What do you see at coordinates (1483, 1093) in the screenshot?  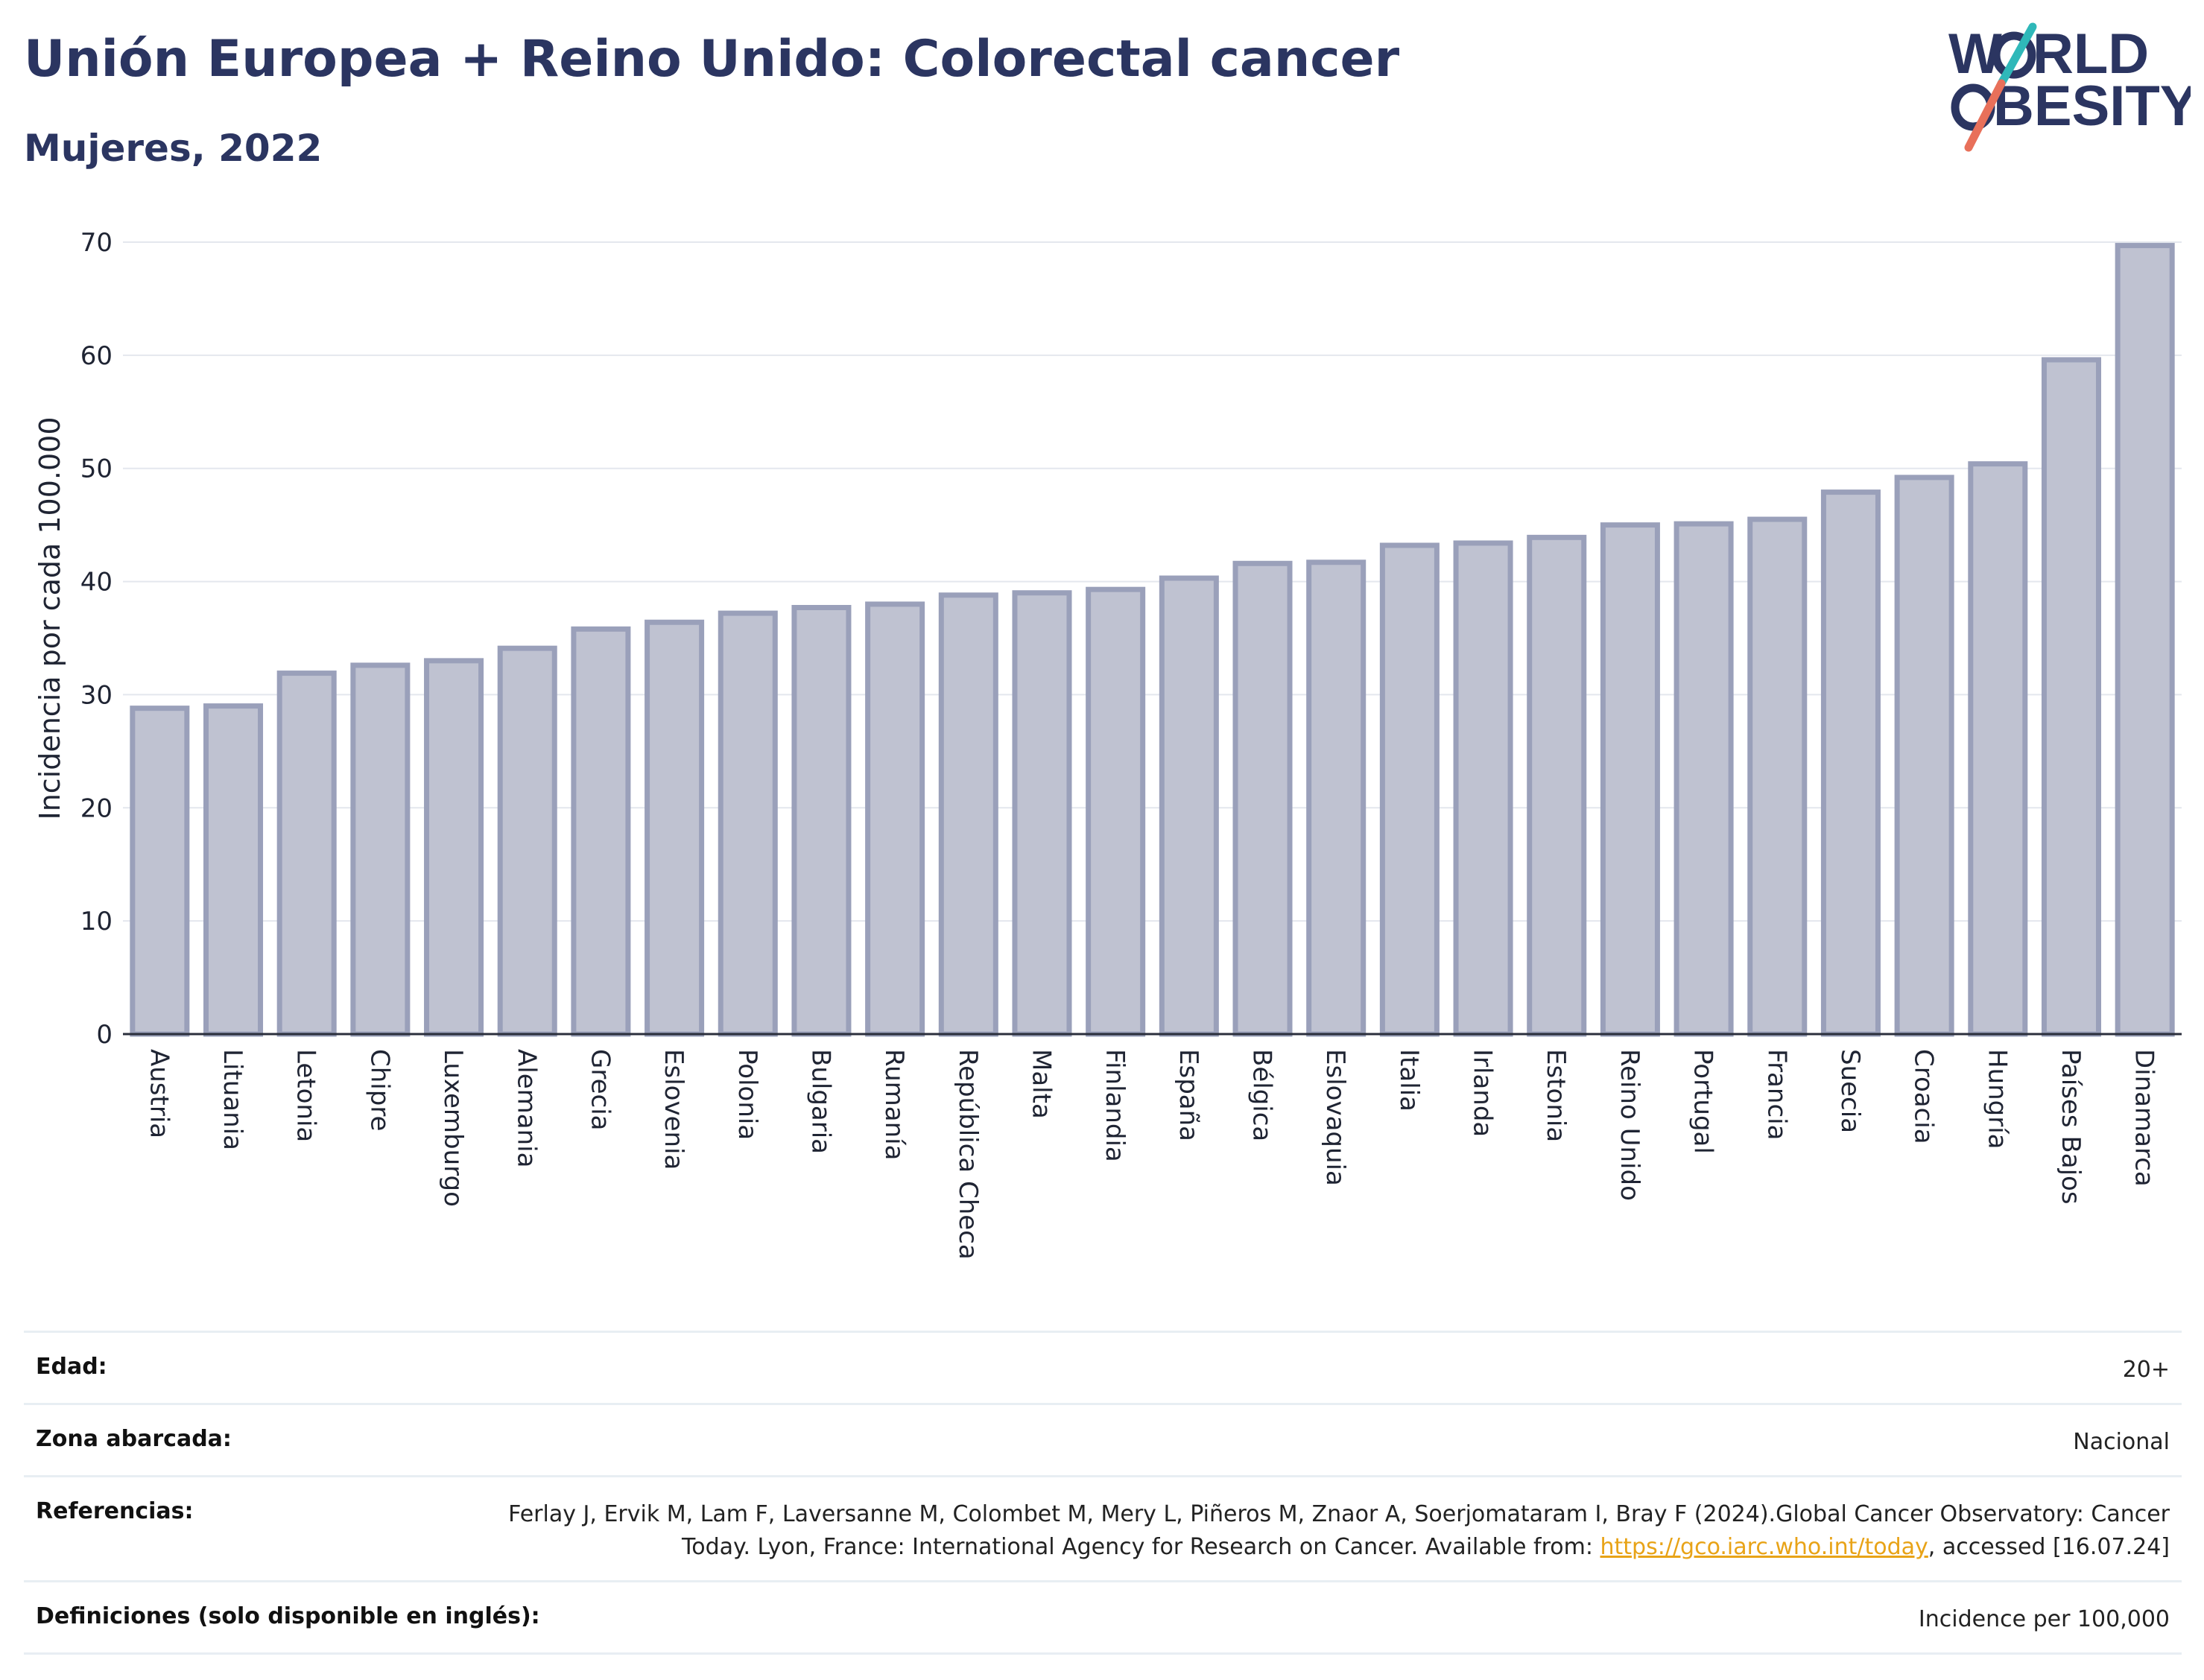 I see `x-tick-label: Irlanda` at bounding box center [1483, 1093].